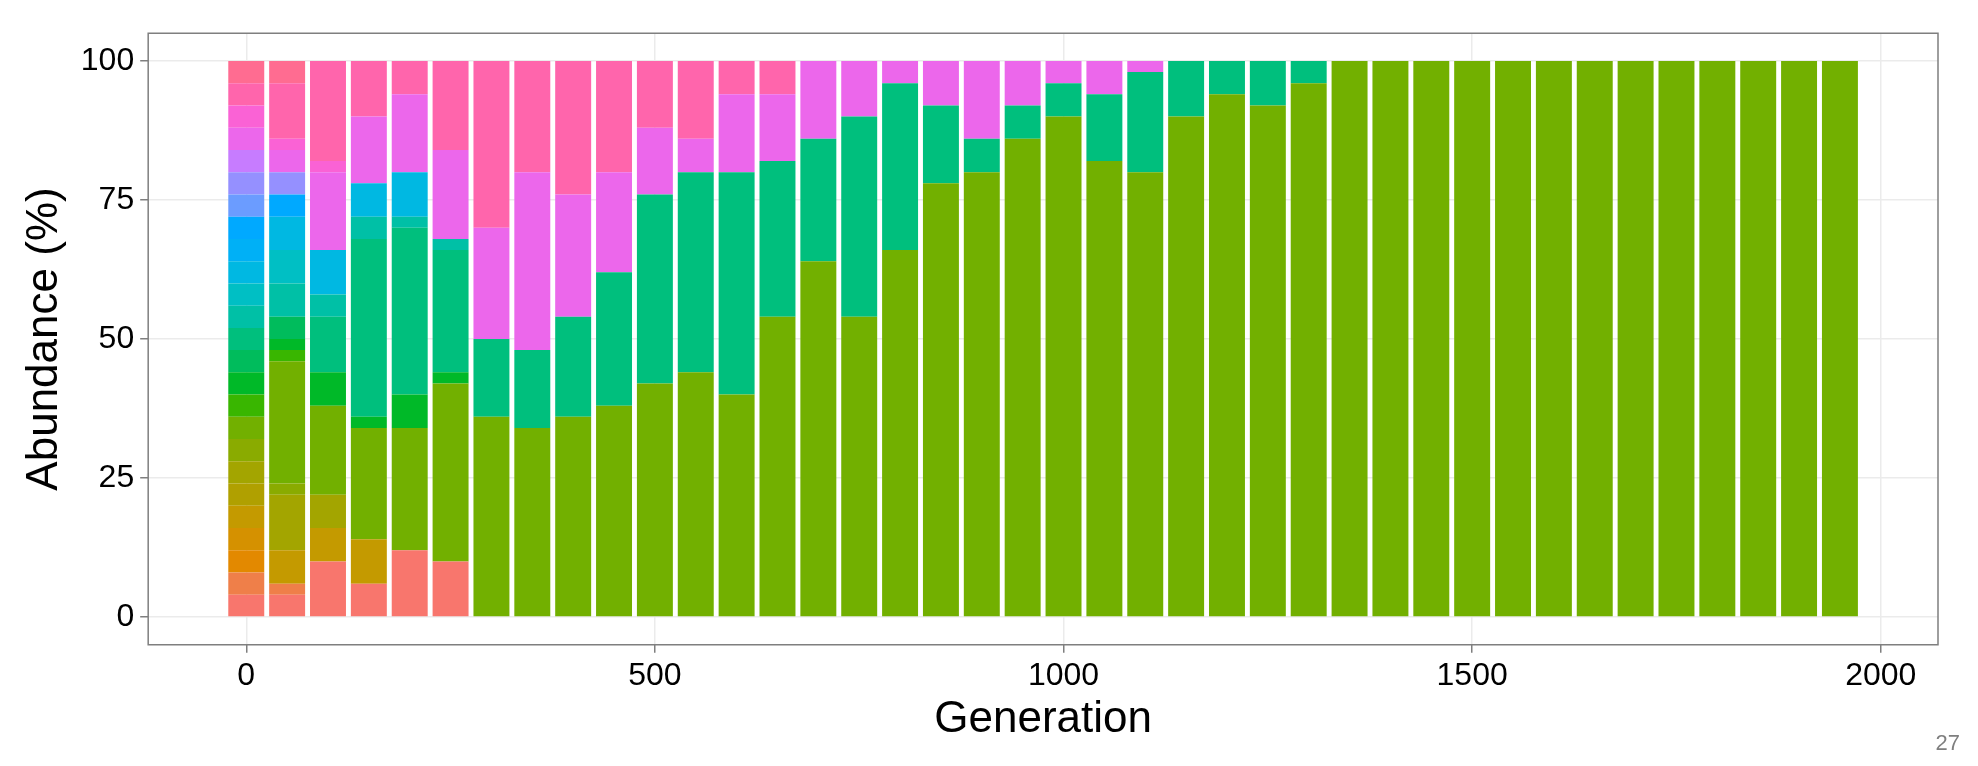 The height and width of the screenshot is (766, 1978). I want to click on y-tick-label: 50, so click(116, 336).